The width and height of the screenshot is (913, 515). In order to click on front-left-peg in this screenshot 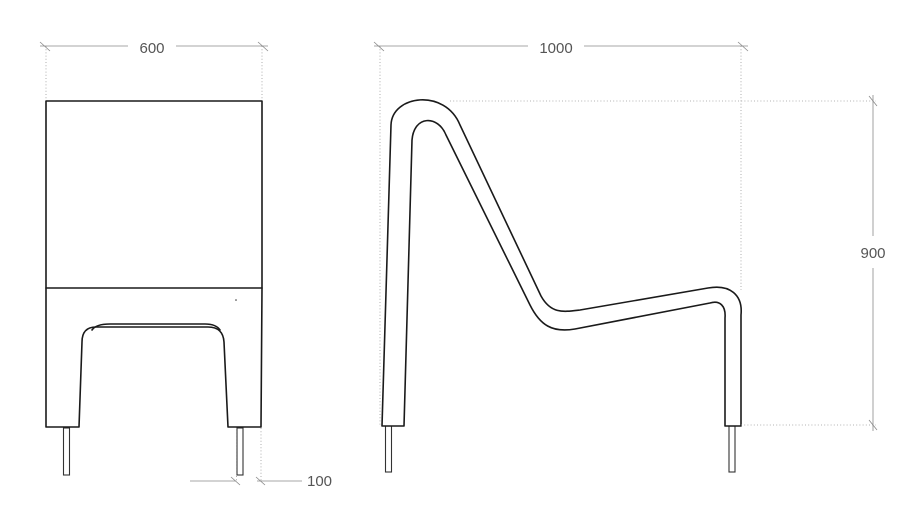, I will do `click(66, 451)`.